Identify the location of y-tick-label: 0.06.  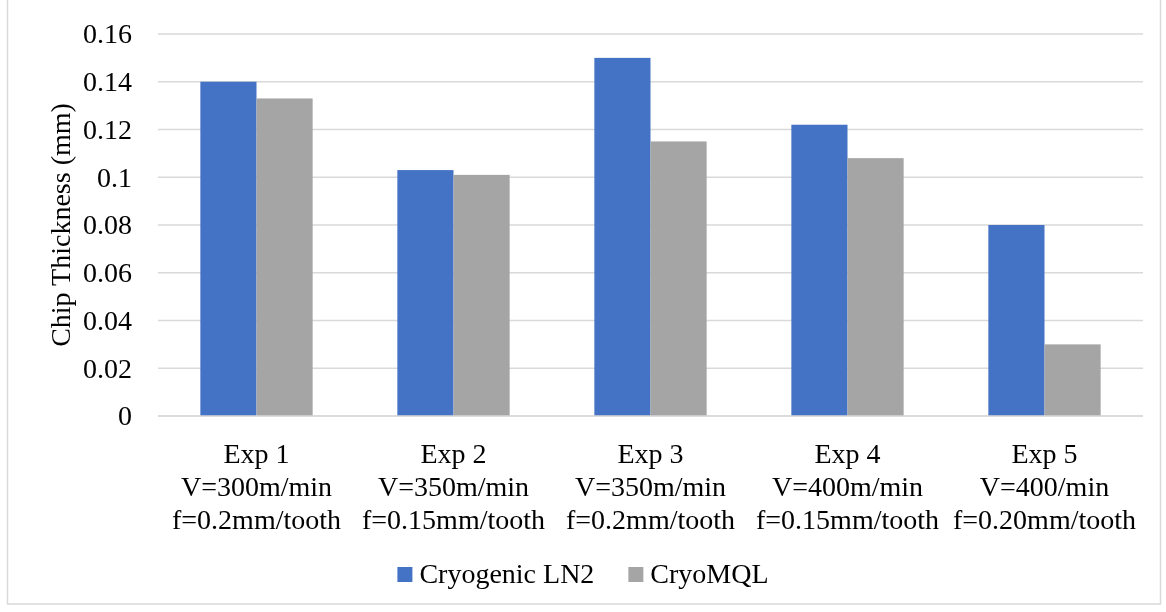
(107, 273).